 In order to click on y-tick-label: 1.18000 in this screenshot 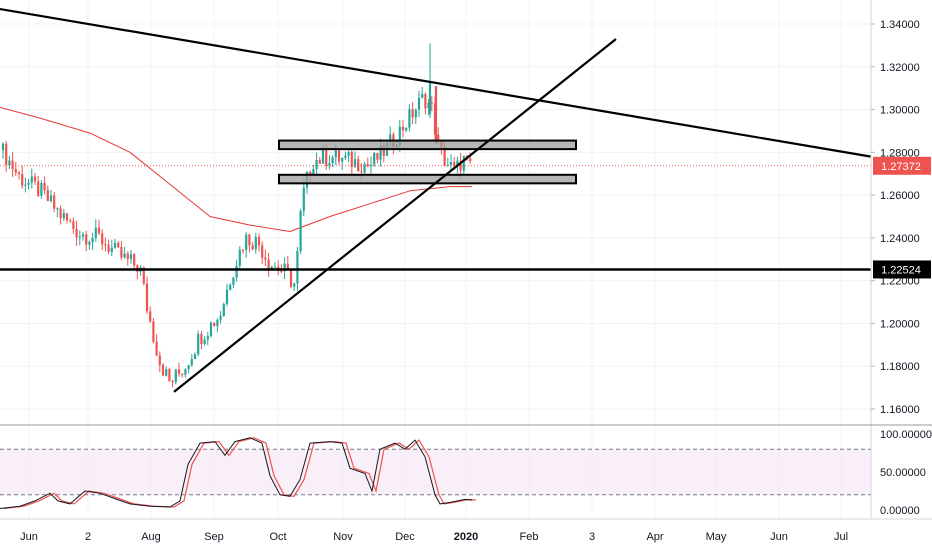, I will do `click(900, 367)`.